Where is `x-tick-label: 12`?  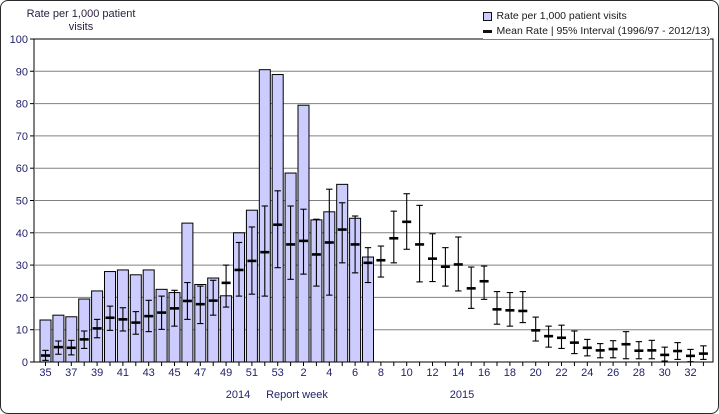 x-tick-label: 12 is located at coordinates (432, 373).